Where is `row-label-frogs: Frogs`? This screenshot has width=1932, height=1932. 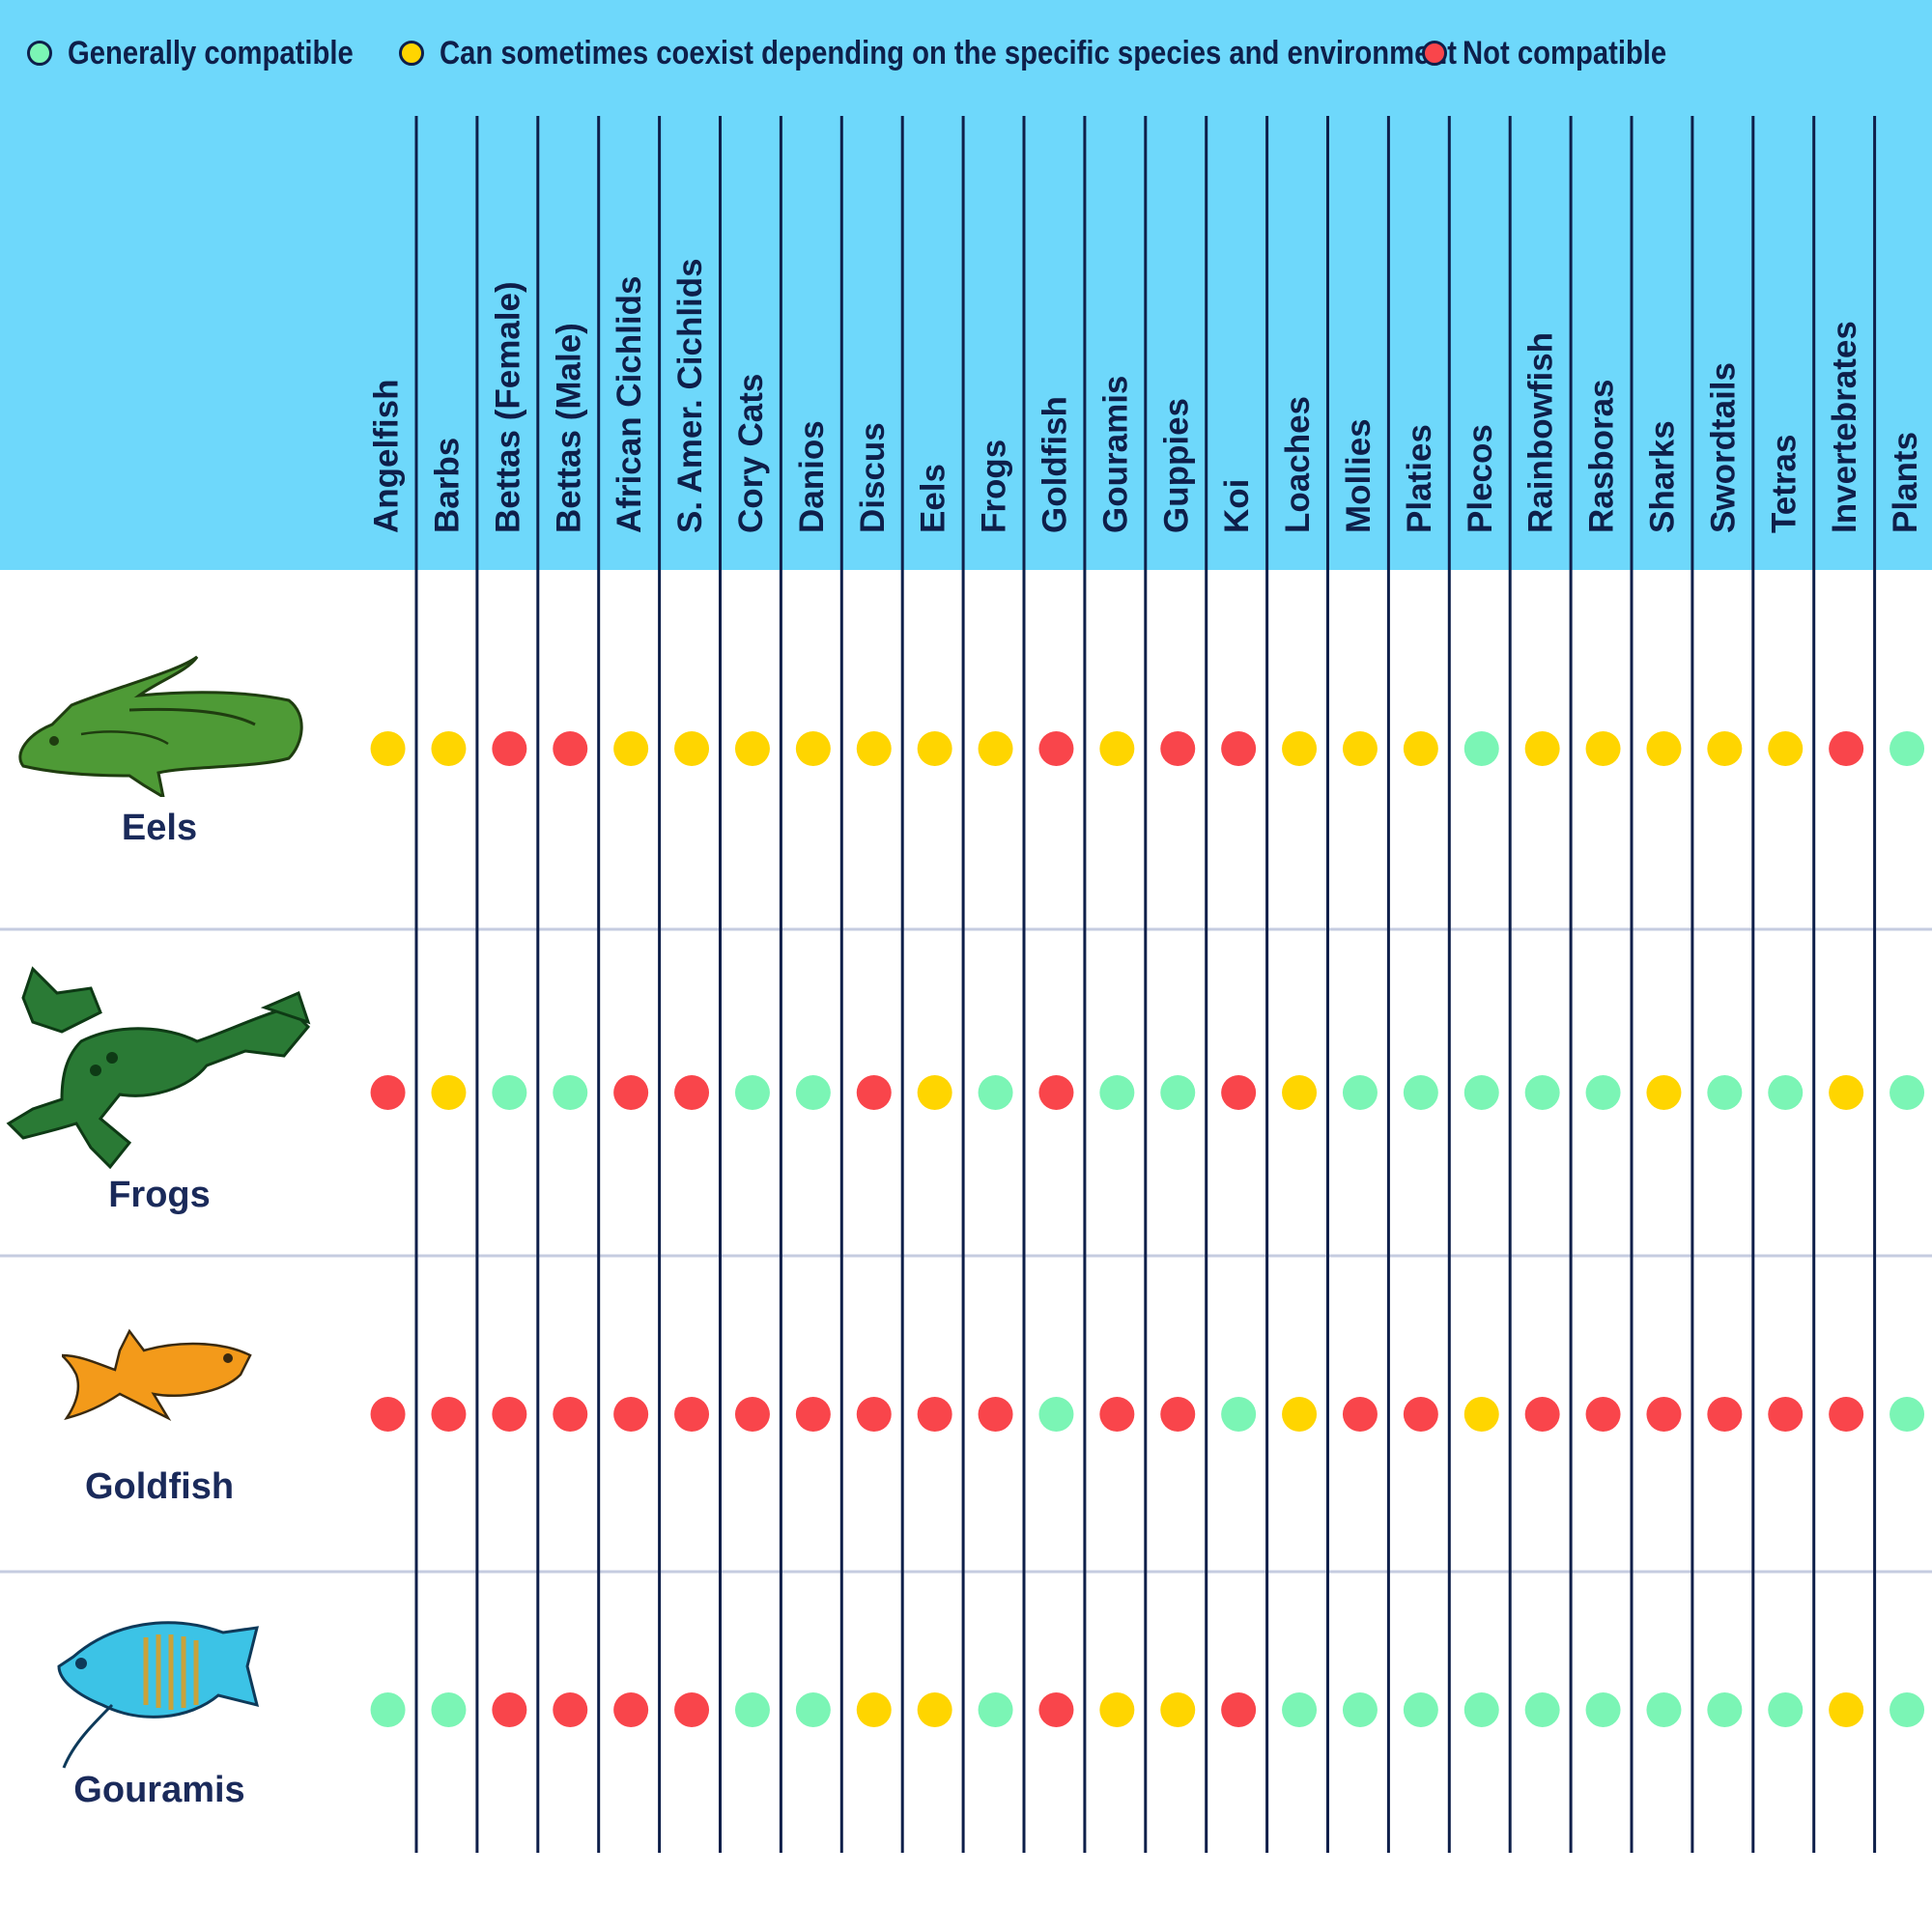 row-label-frogs: Frogs is located at coordinates (159, 1195).